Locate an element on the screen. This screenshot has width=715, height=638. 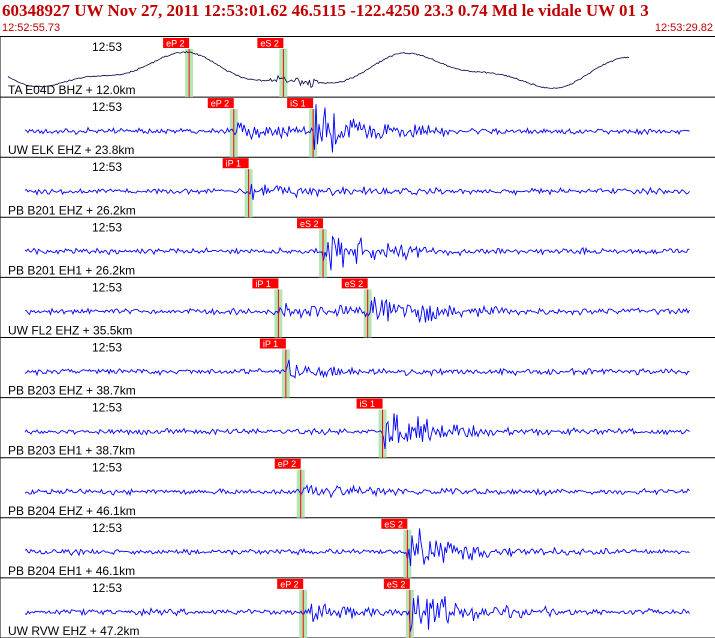
trace-row: iP 1 12:53 PB B203 EHZ + 38.7km is located at coordinates (357, 368).